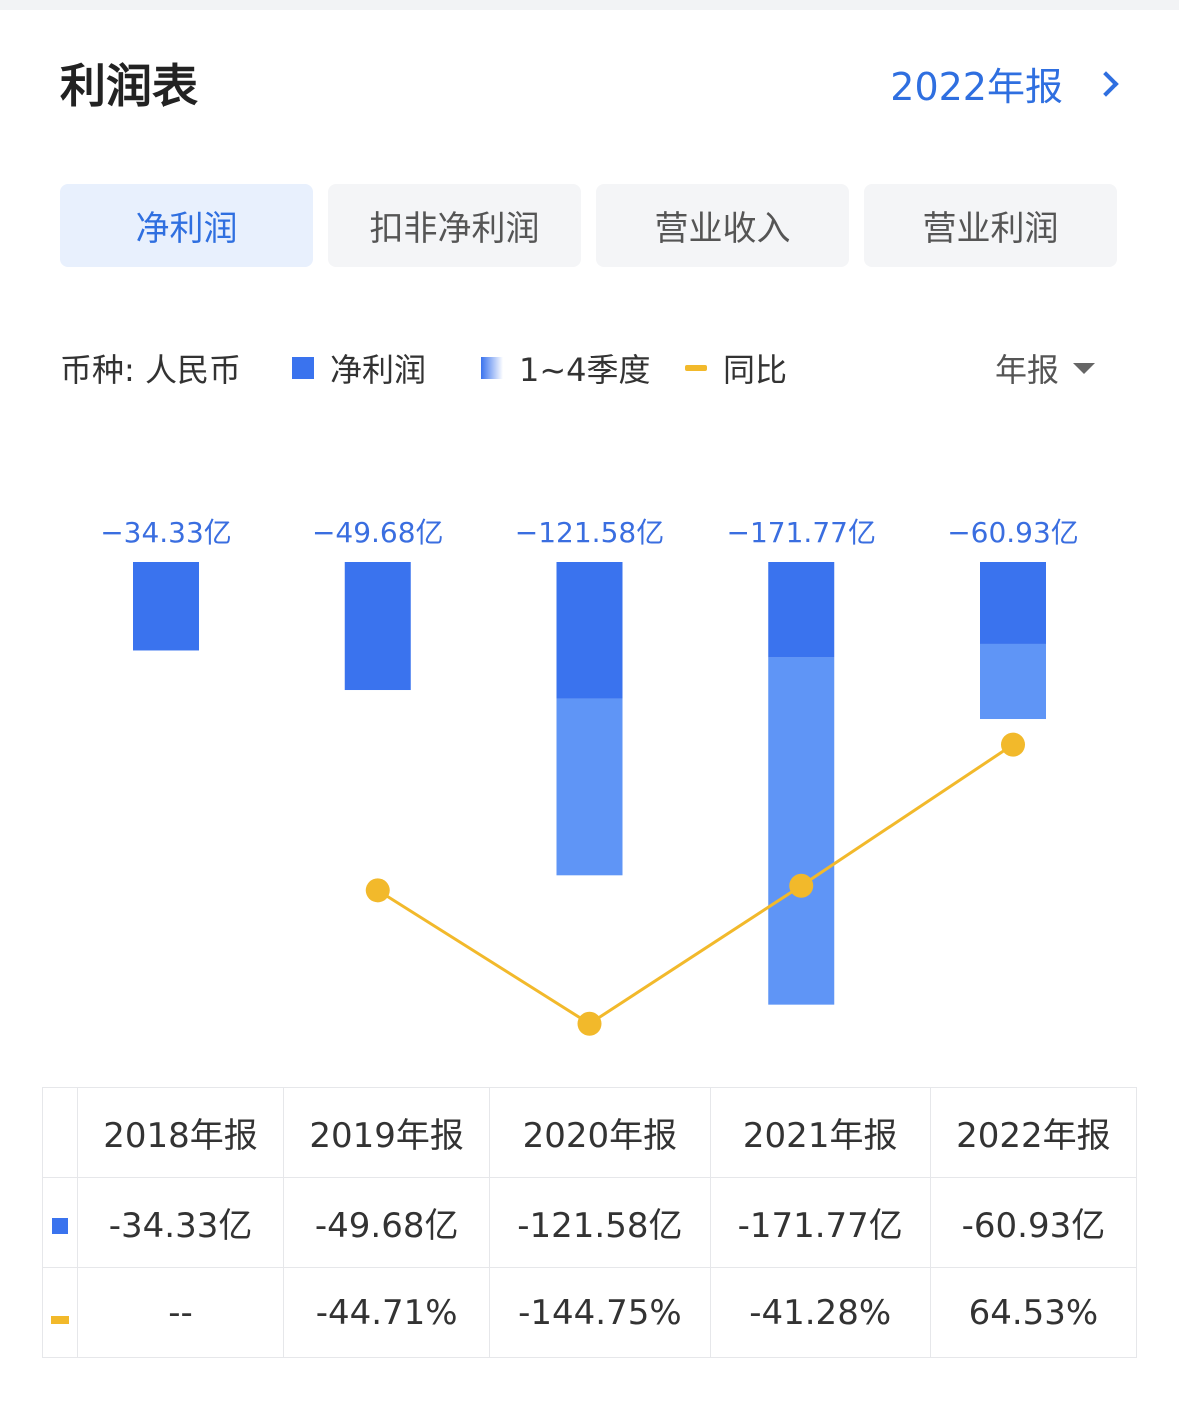  Describe the element at coordinates (60, 1132) in the screenshot. I see `corner-cell` at that location.